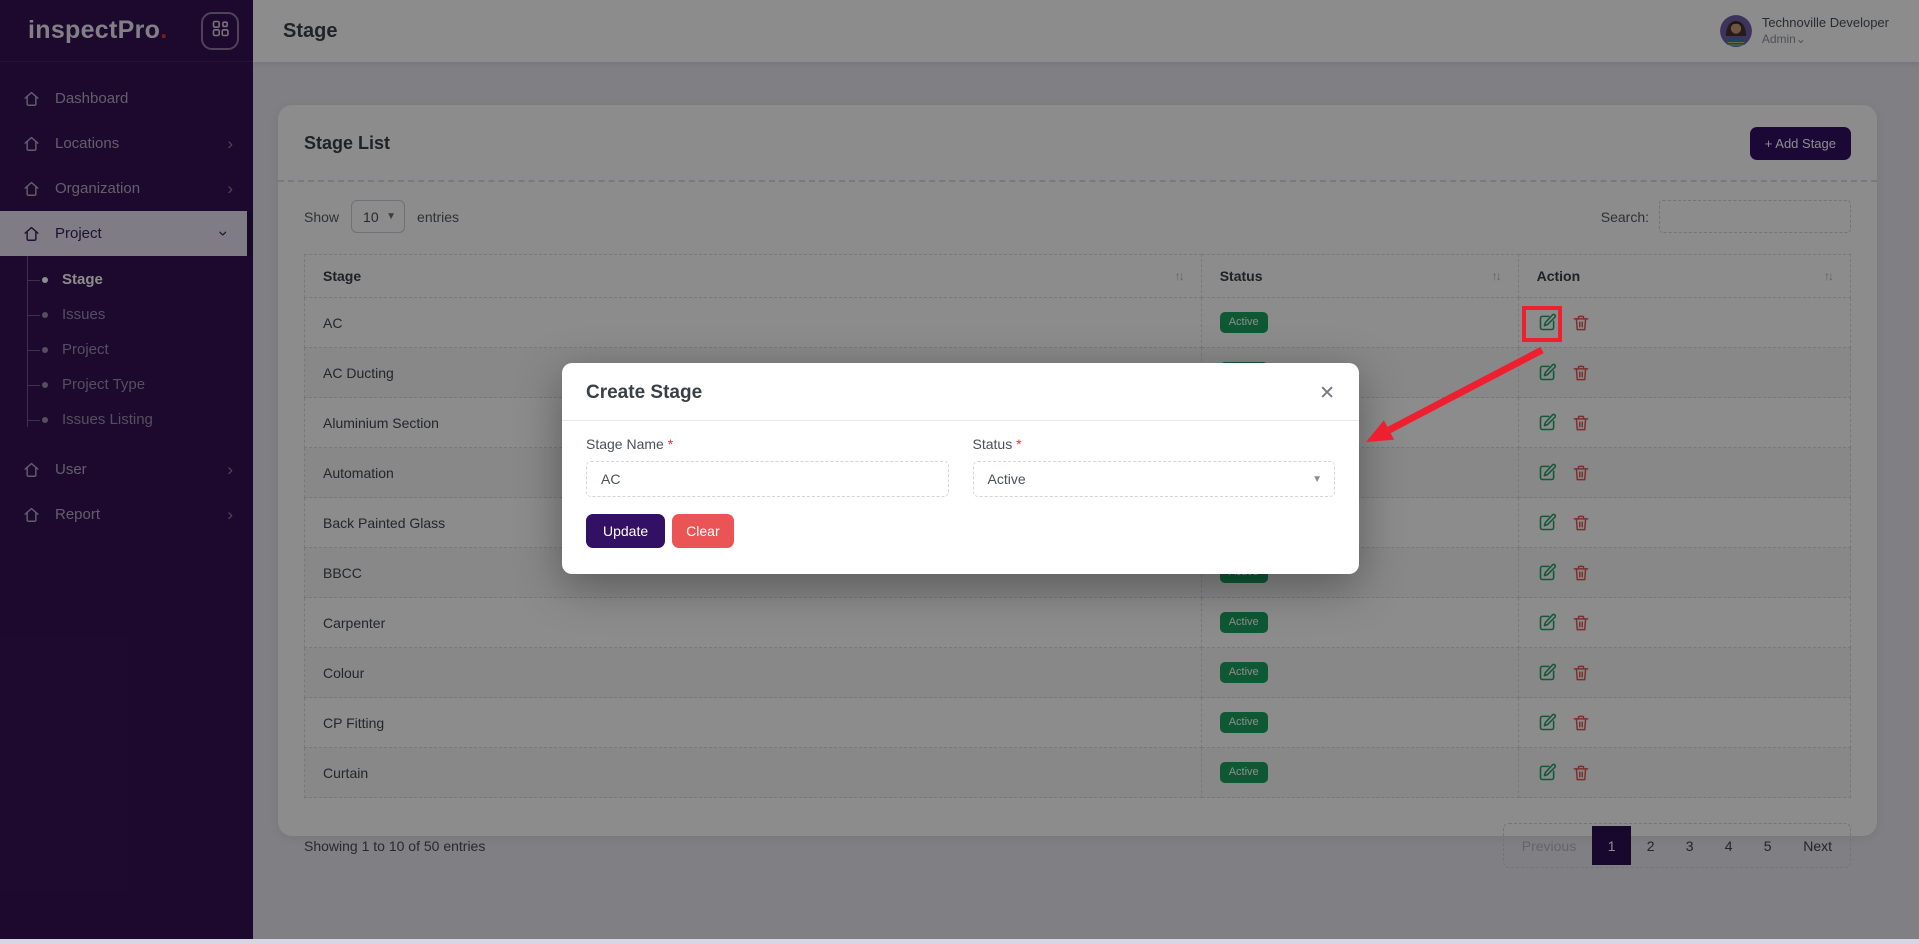 This screenshot has width=1919, height=944. Describe the element at coordinates (310, 30) in the screenshot. I see `page-title: Stage` at that location.